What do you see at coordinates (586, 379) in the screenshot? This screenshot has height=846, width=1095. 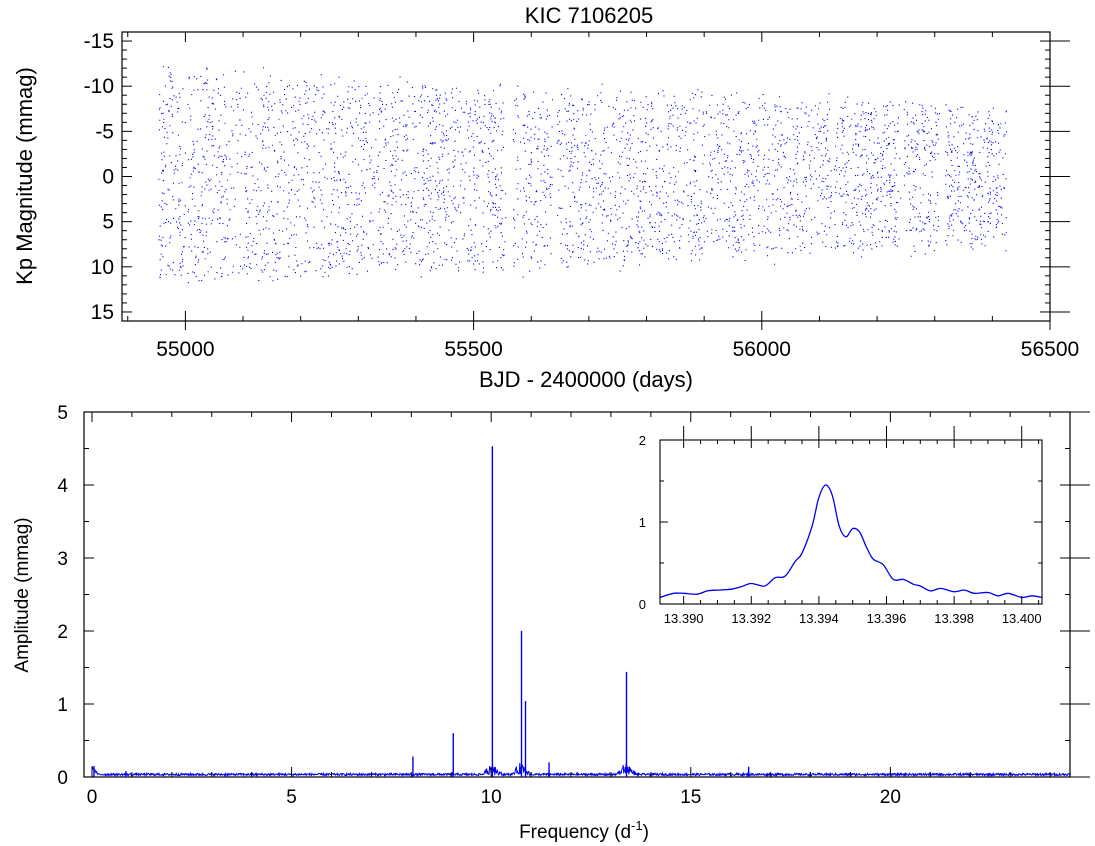 I see `light-curve-x-label: BJD - 2400000 (days)` at bounding box center [586, 379].